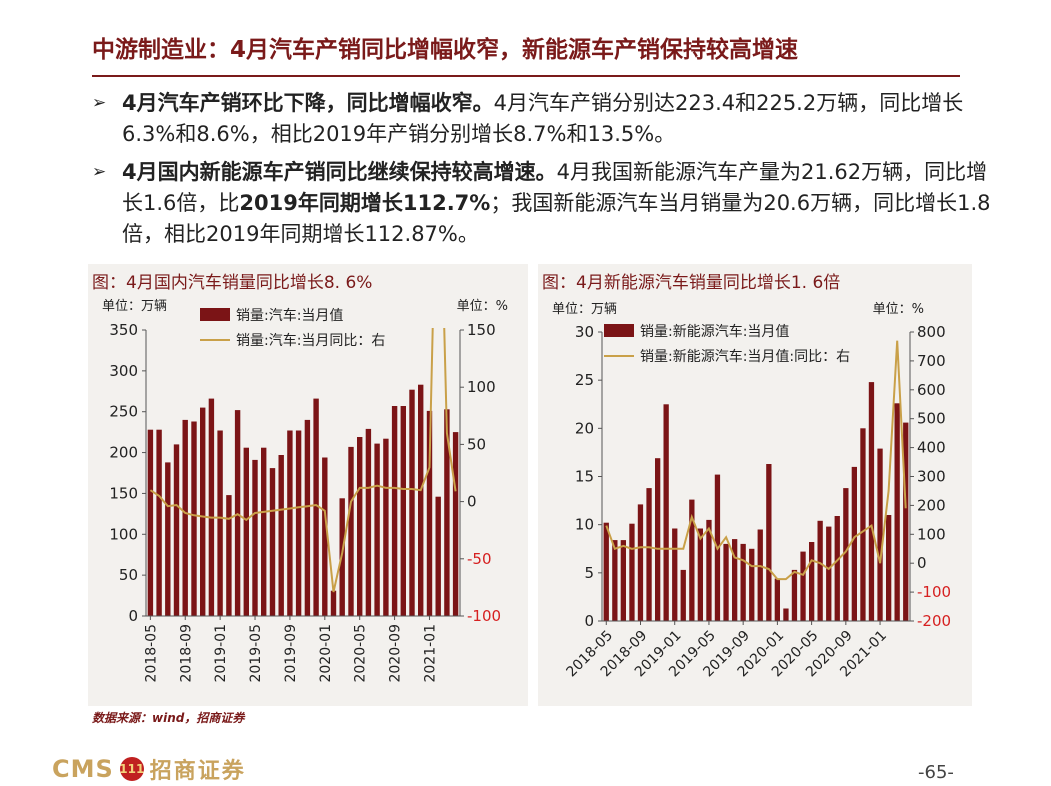  What do you see at coordinates (555, 187) in the screenshot?
I see `bullet-body: 4月我国新能源汽车产量为21.62万辆，同比增长1.6倍，比` at bounding box center [555, 187].